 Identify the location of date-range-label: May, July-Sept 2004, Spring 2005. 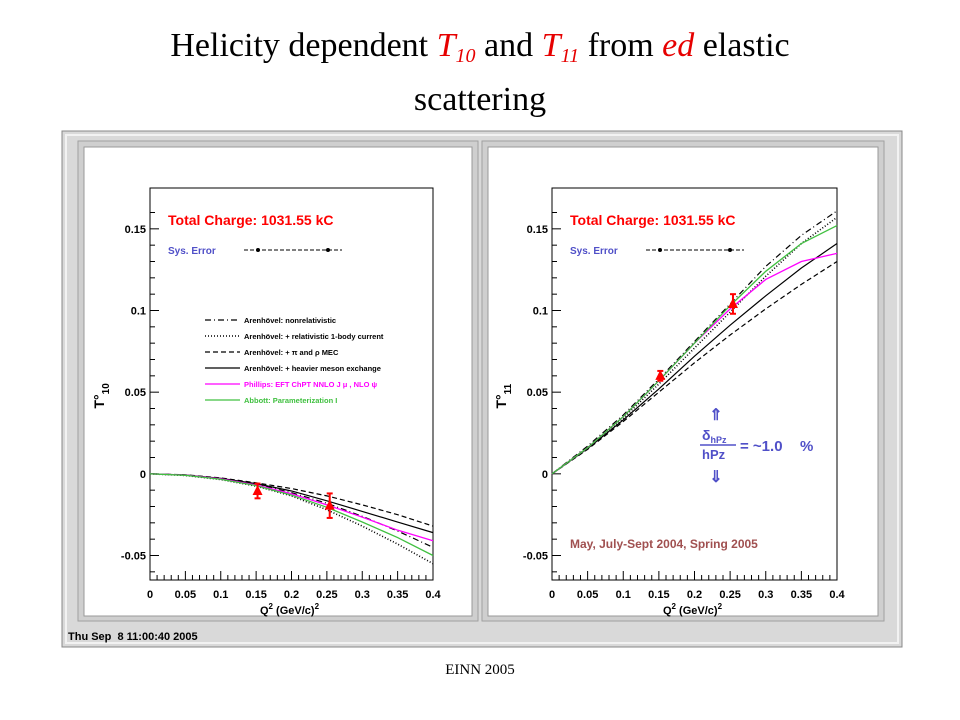
(664, 544).